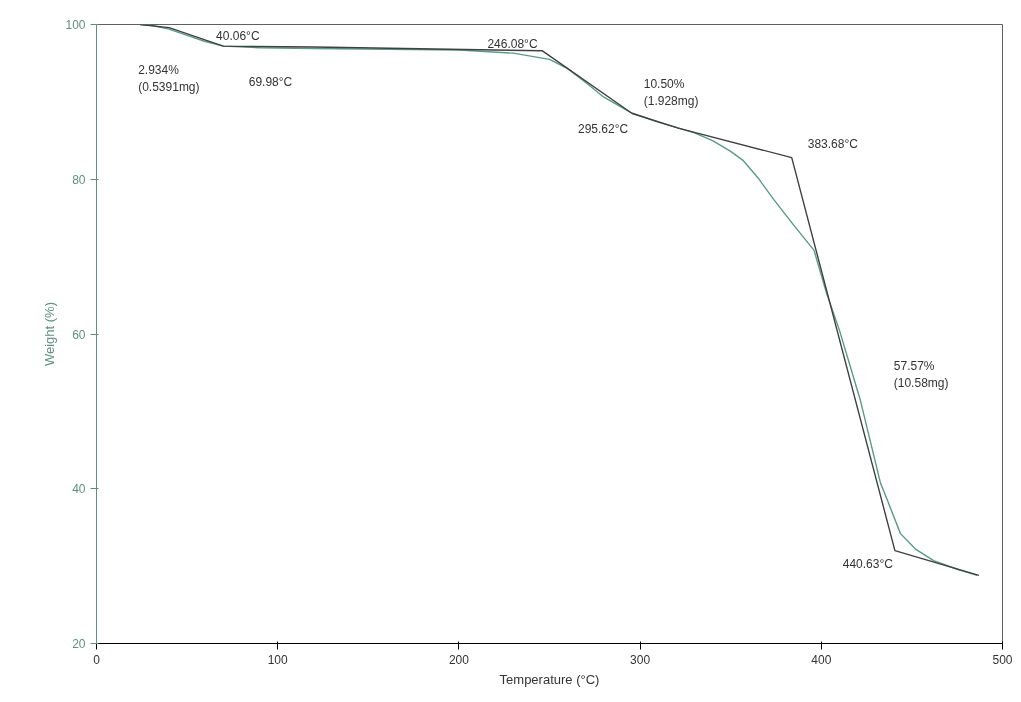  I want to click on annotation: 69.98°C, so click(270, 81).